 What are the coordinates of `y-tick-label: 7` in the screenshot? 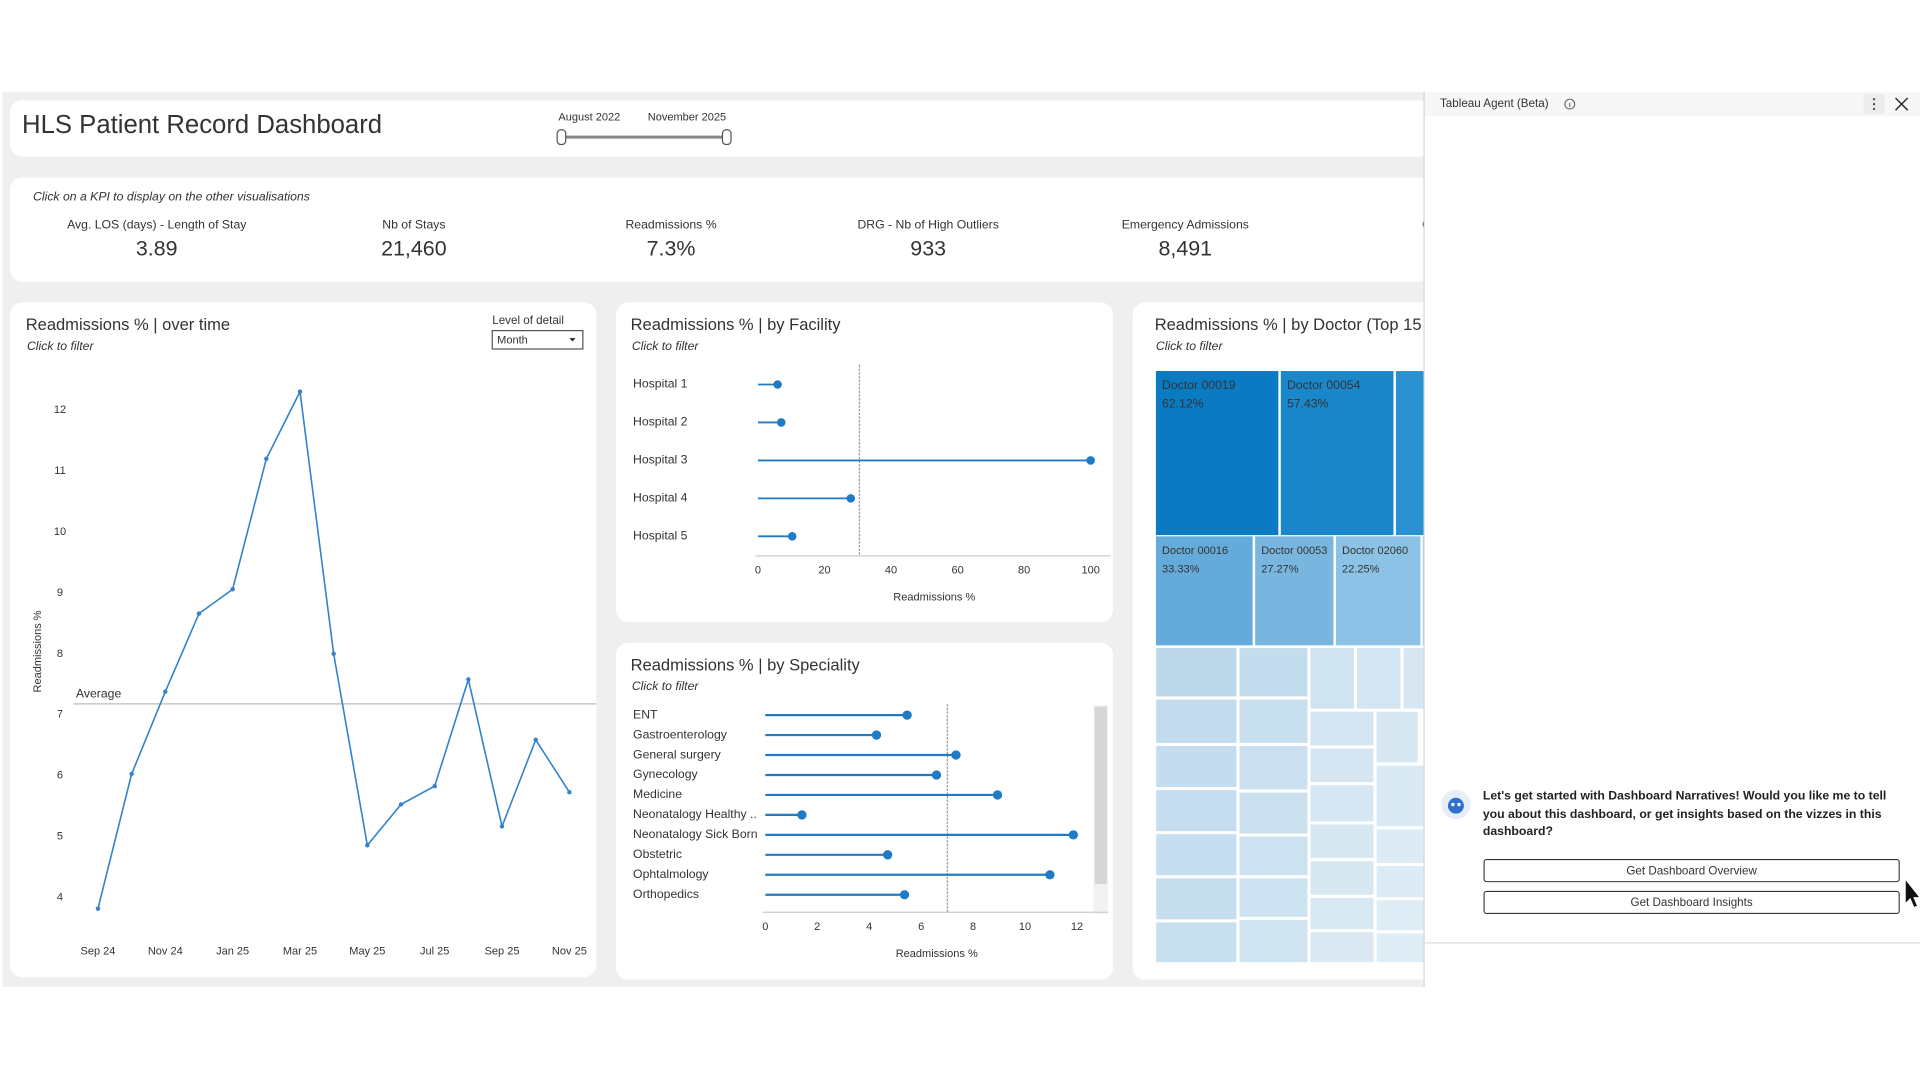 It's located at (60, 715).